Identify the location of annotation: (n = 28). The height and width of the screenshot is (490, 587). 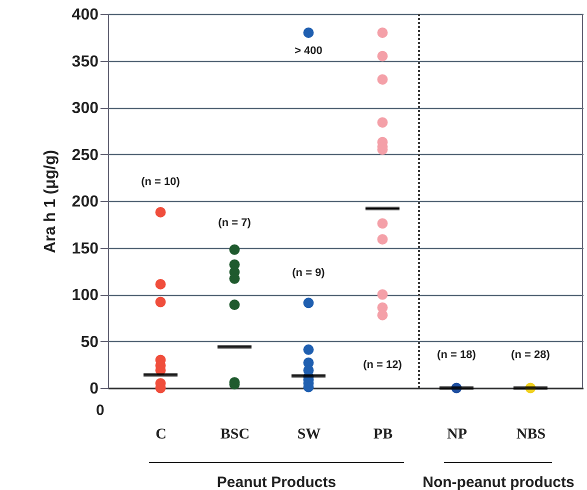
(530, 355).